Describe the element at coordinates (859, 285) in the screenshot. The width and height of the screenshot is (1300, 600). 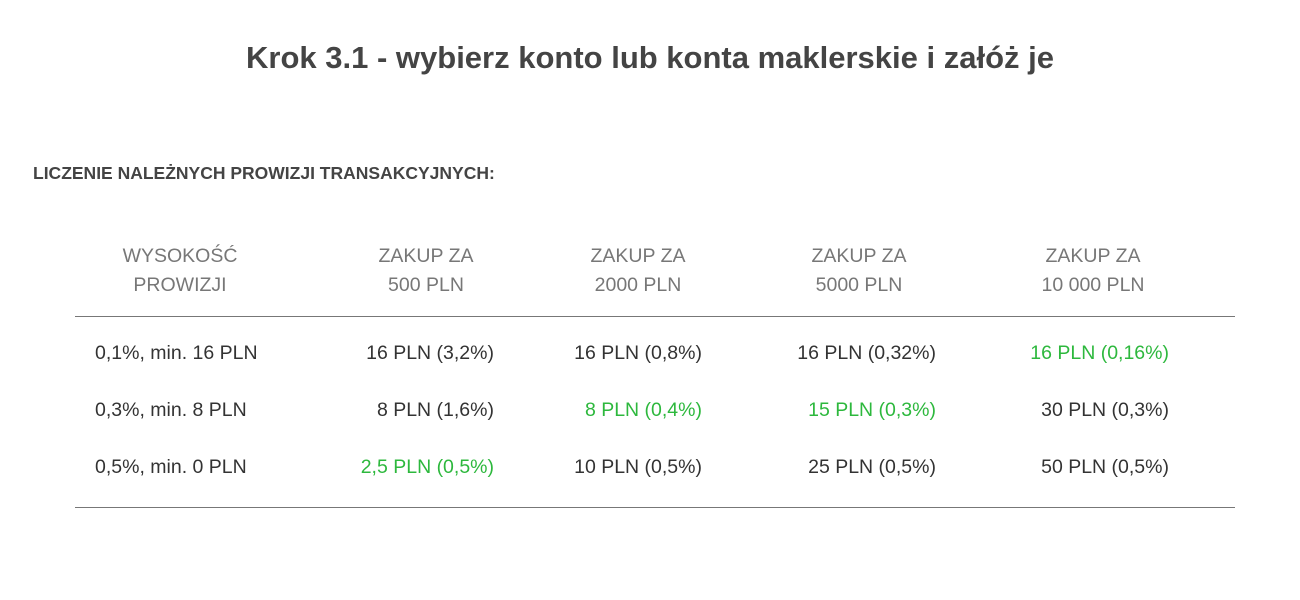
I see `column-header: 5000 PLN` at that location.